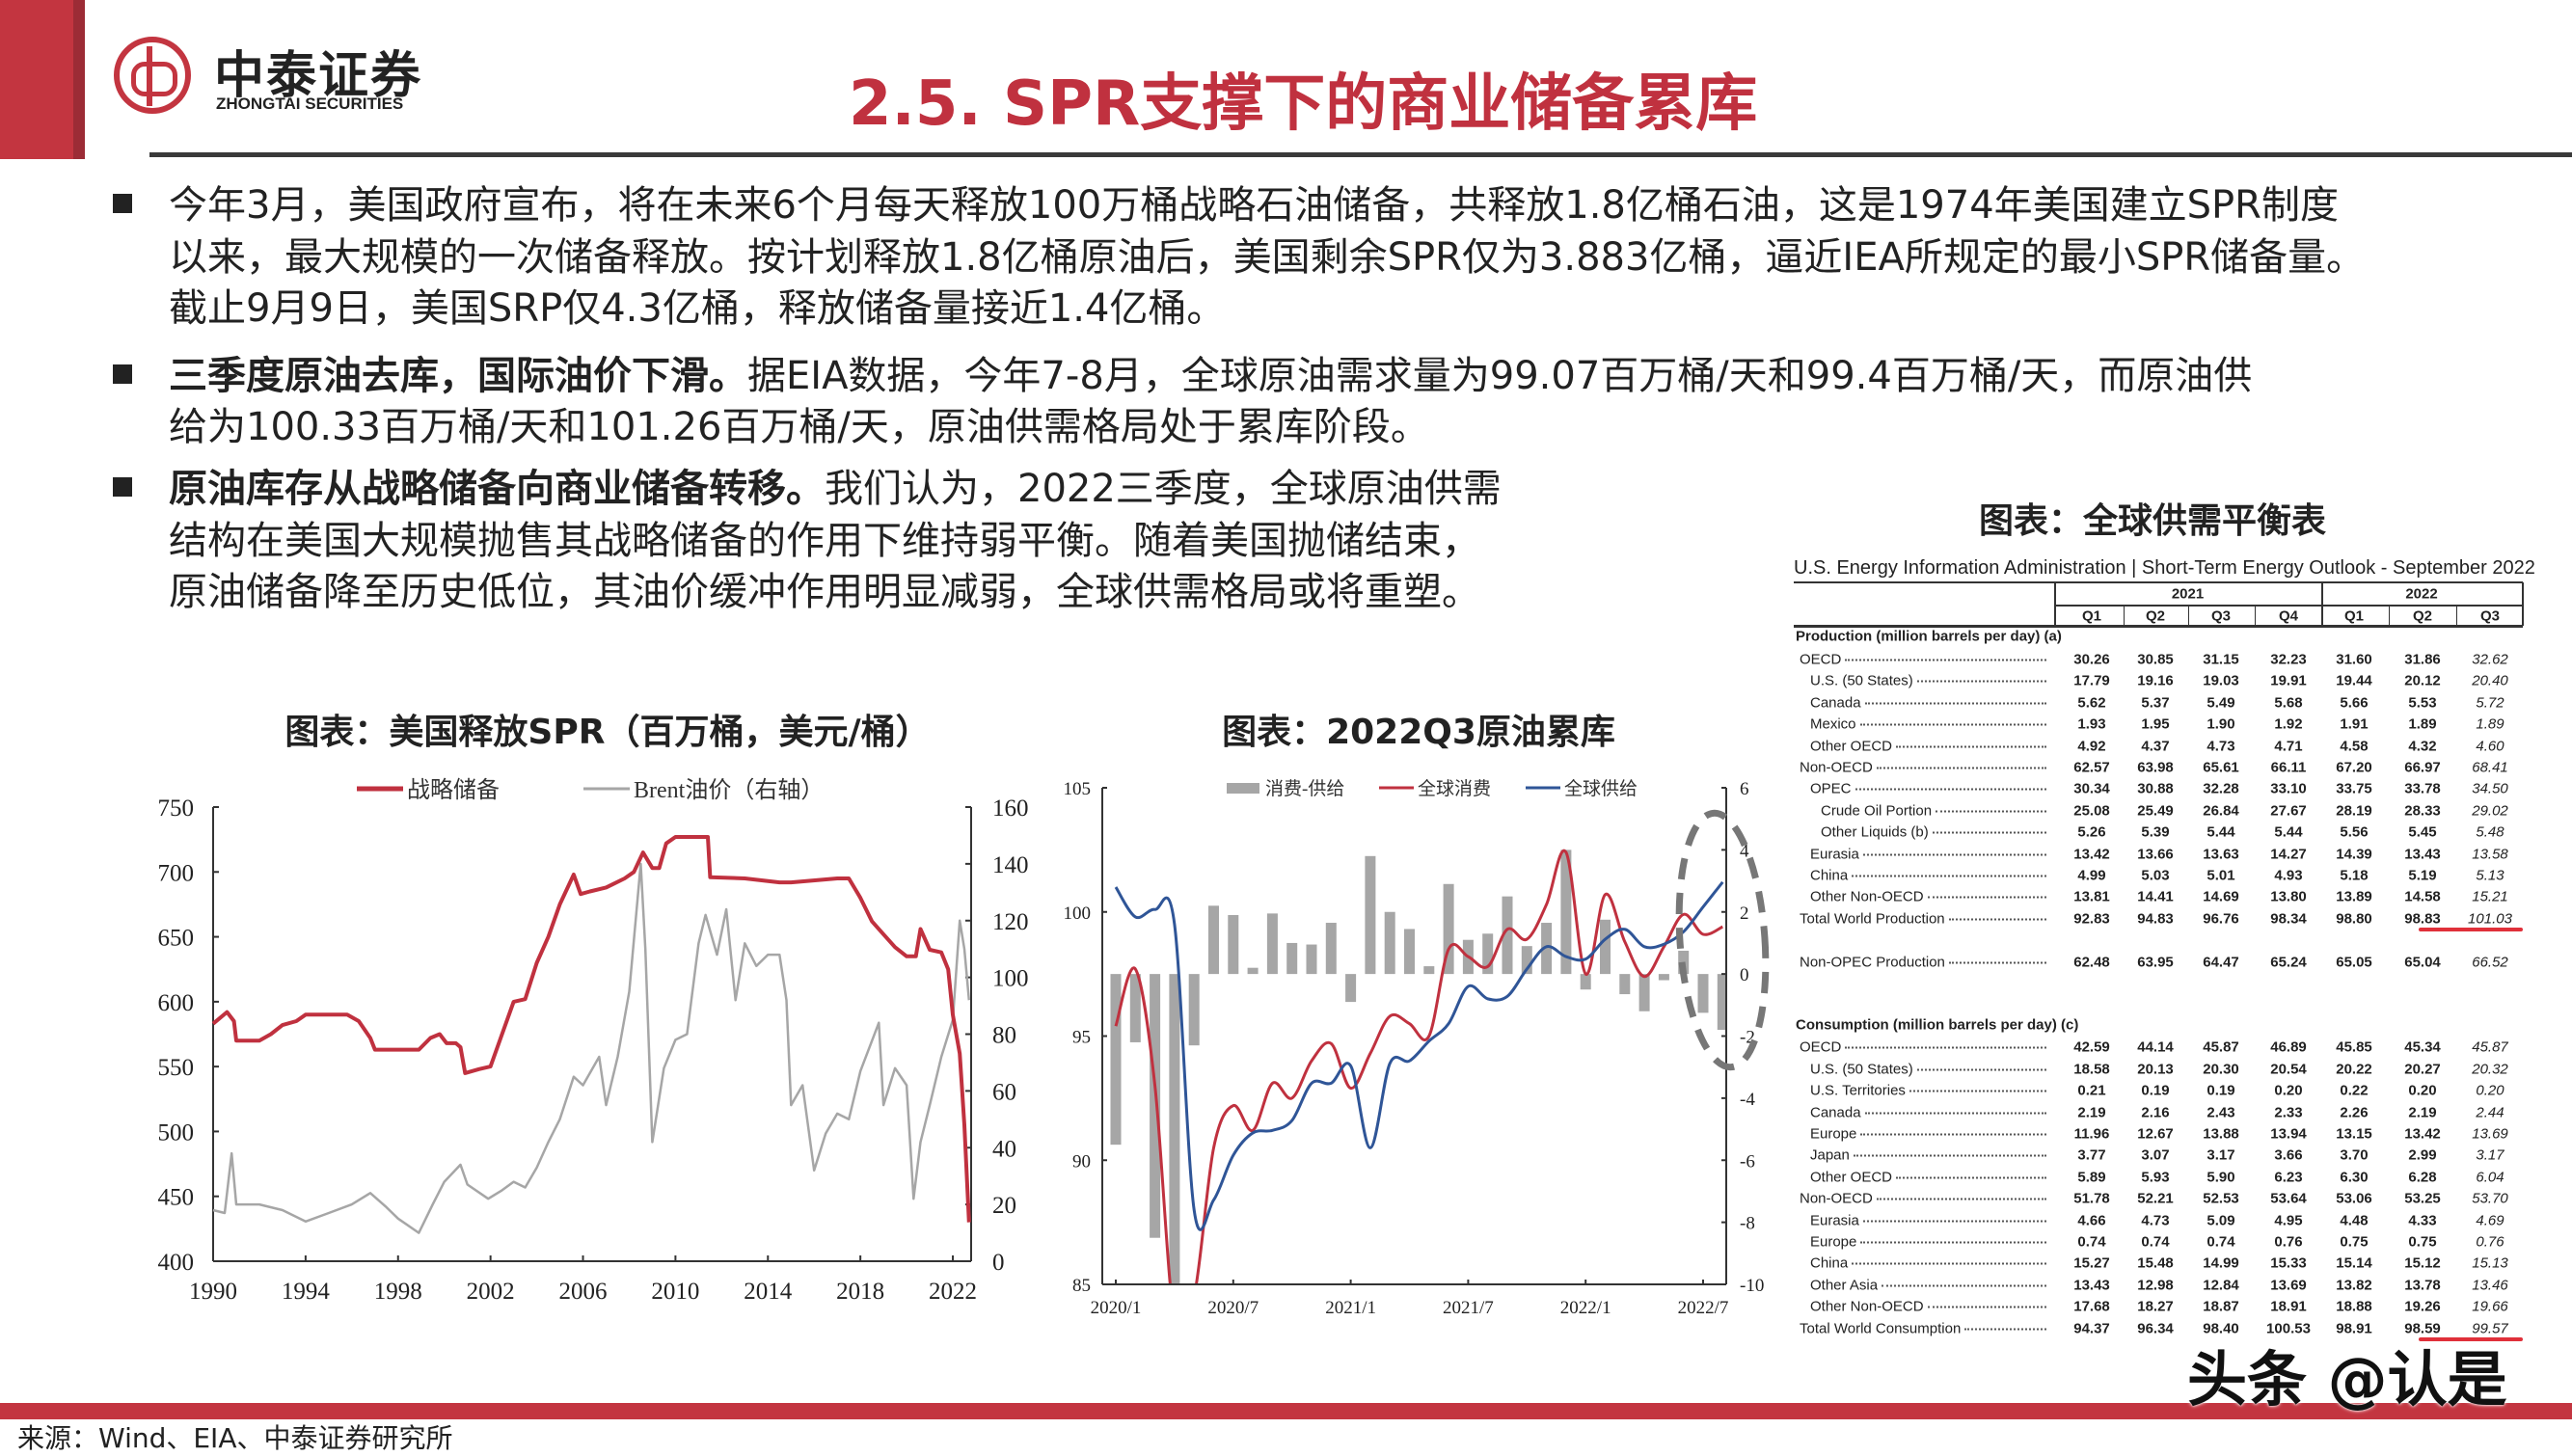  I want to click on table-cell: 11.96, so click(2092, 1134).